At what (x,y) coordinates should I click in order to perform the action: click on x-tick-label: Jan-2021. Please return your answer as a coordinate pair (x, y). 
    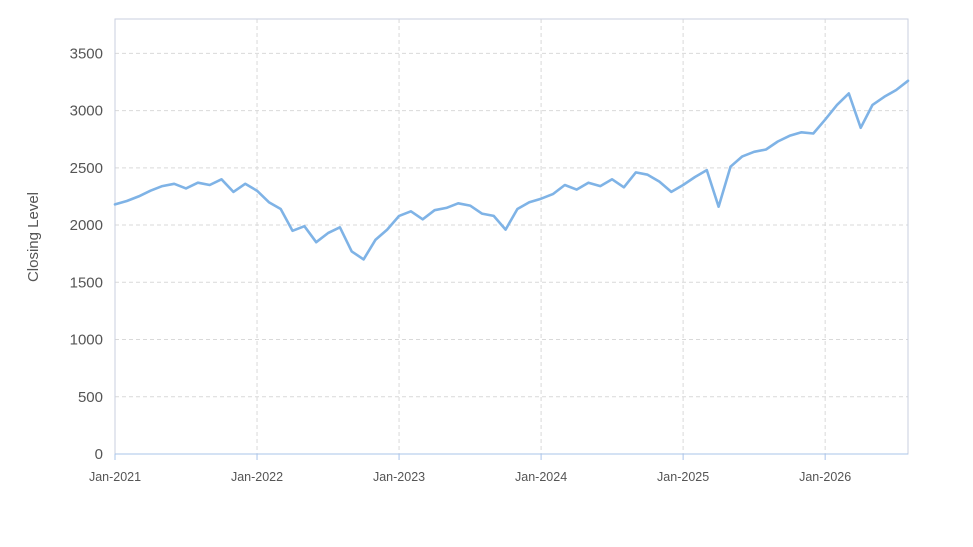
    Looking at the image, I should click on (115, 477).